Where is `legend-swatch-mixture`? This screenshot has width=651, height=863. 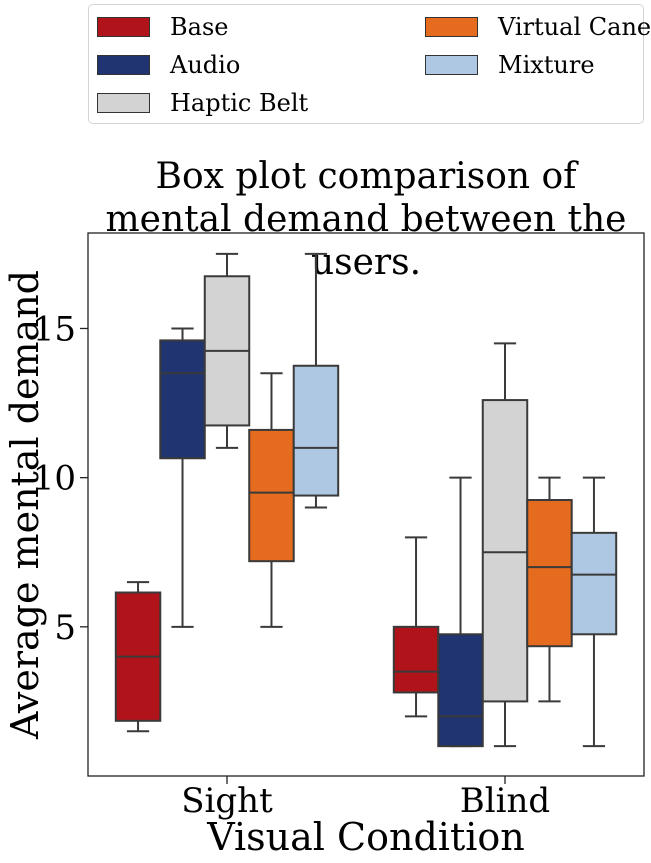
legend-swatch-mixture is located at coordinates (451, 65).